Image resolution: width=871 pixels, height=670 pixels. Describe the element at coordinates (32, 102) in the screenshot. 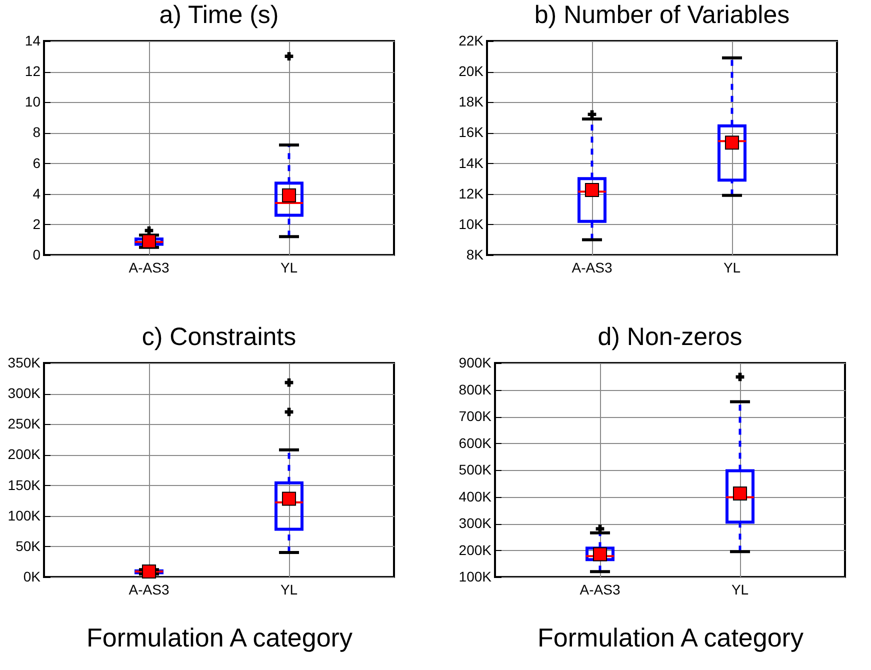

I see `y-tick-label: 10` at that location.